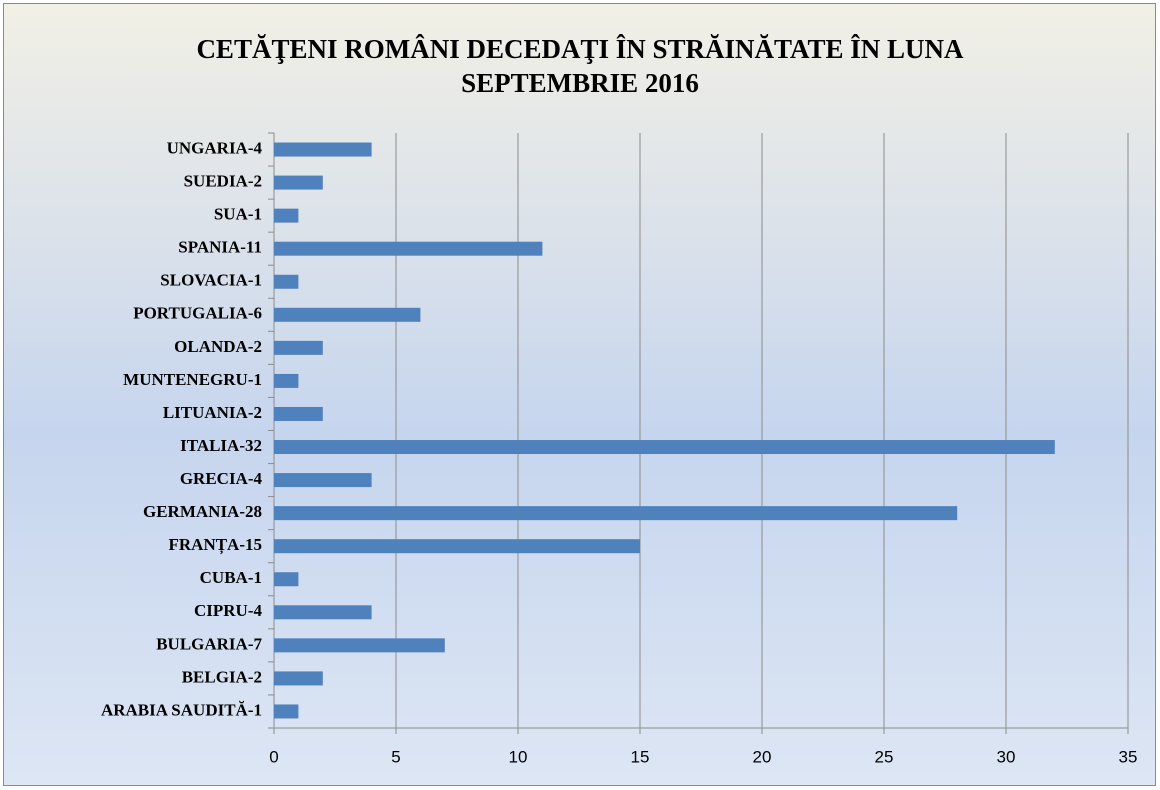 This screenshot has width=1160, height=790. I want to click on y-tick-label: PORTUGALIA-6, so click(197, 313).